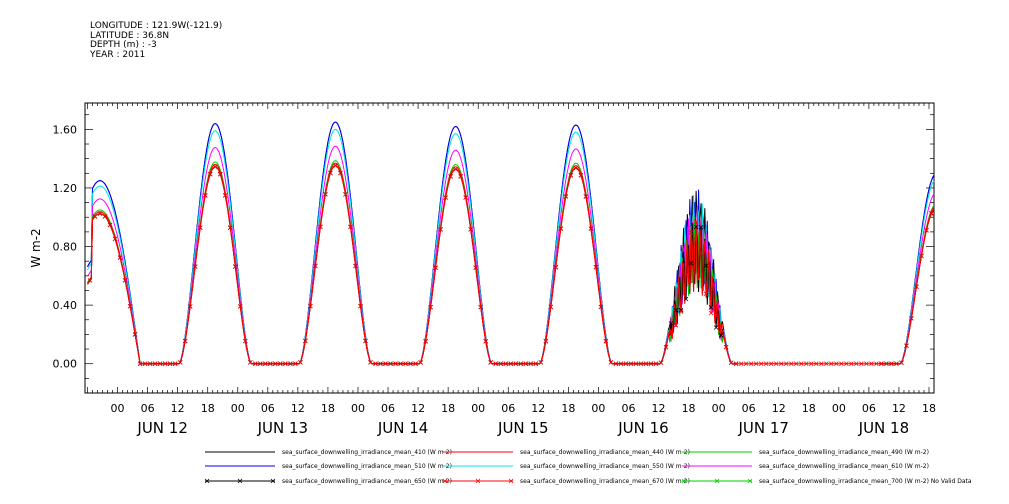 The image size is (1009, 504). I want to click on y-tick-label: 1.60, so click(65, 129).